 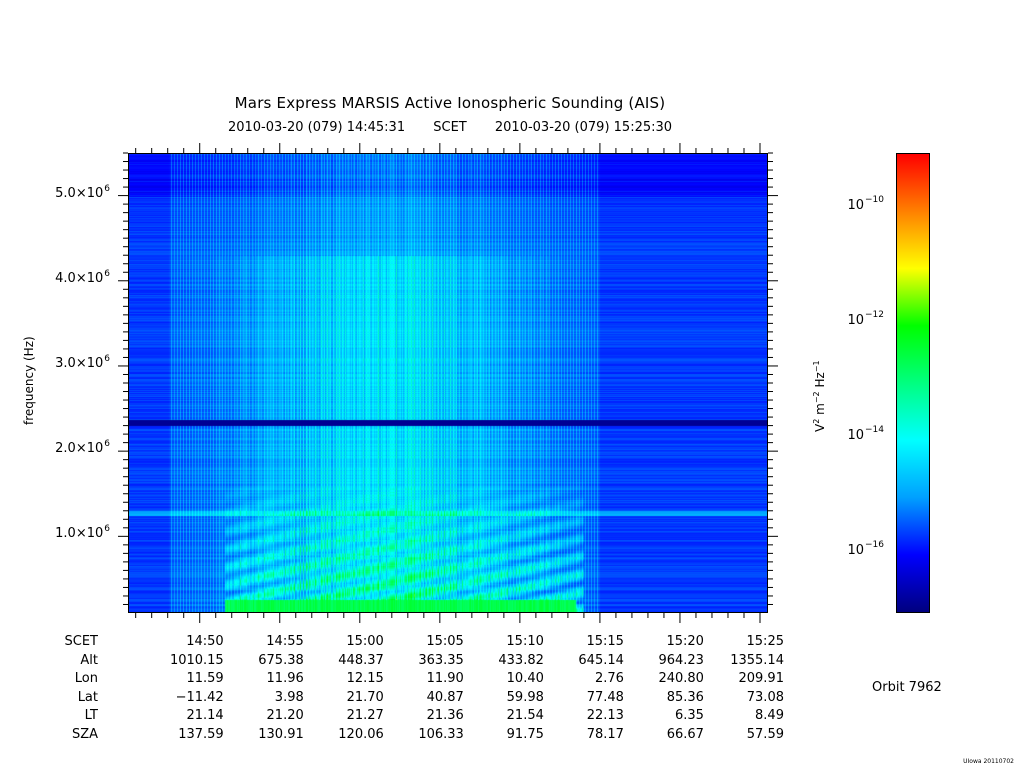 What do you see at coordinates (681, 660) in the screenshot?
I see `ephemeris-value: 964.23` at bounding box center [681, 660].